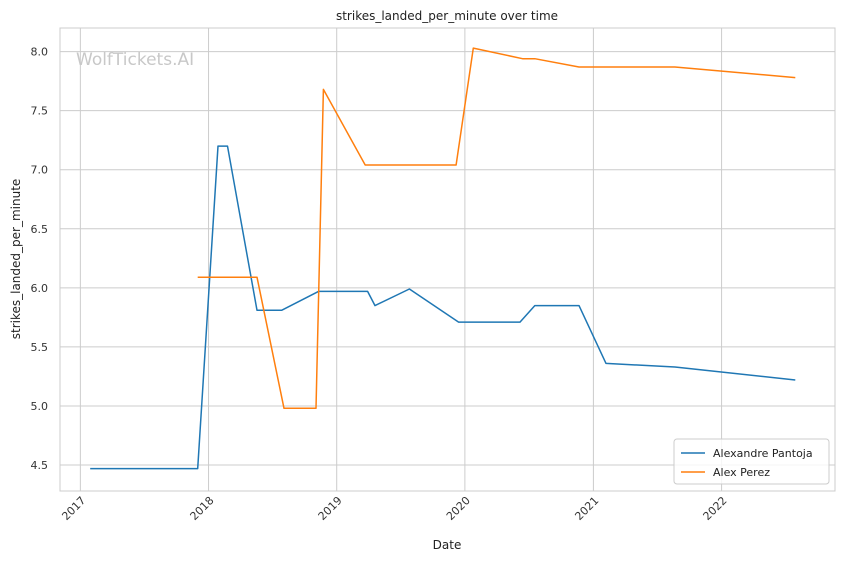 The image size is (844, 561). I want to click on legend-box, so click(751, 461).